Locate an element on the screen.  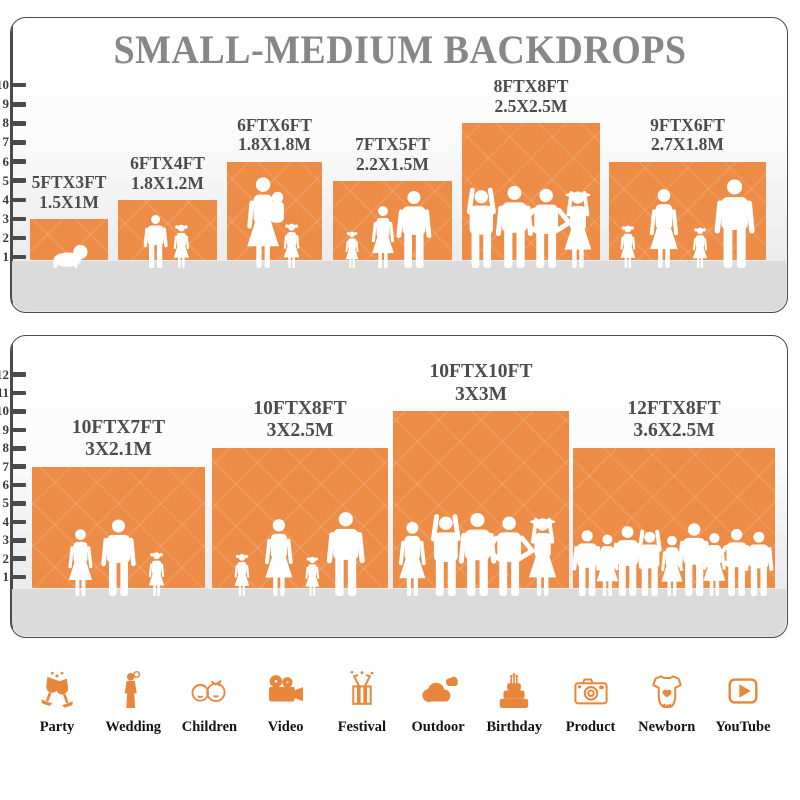
ruler-top-number-7: 7 is located at coordinates (6, 142).